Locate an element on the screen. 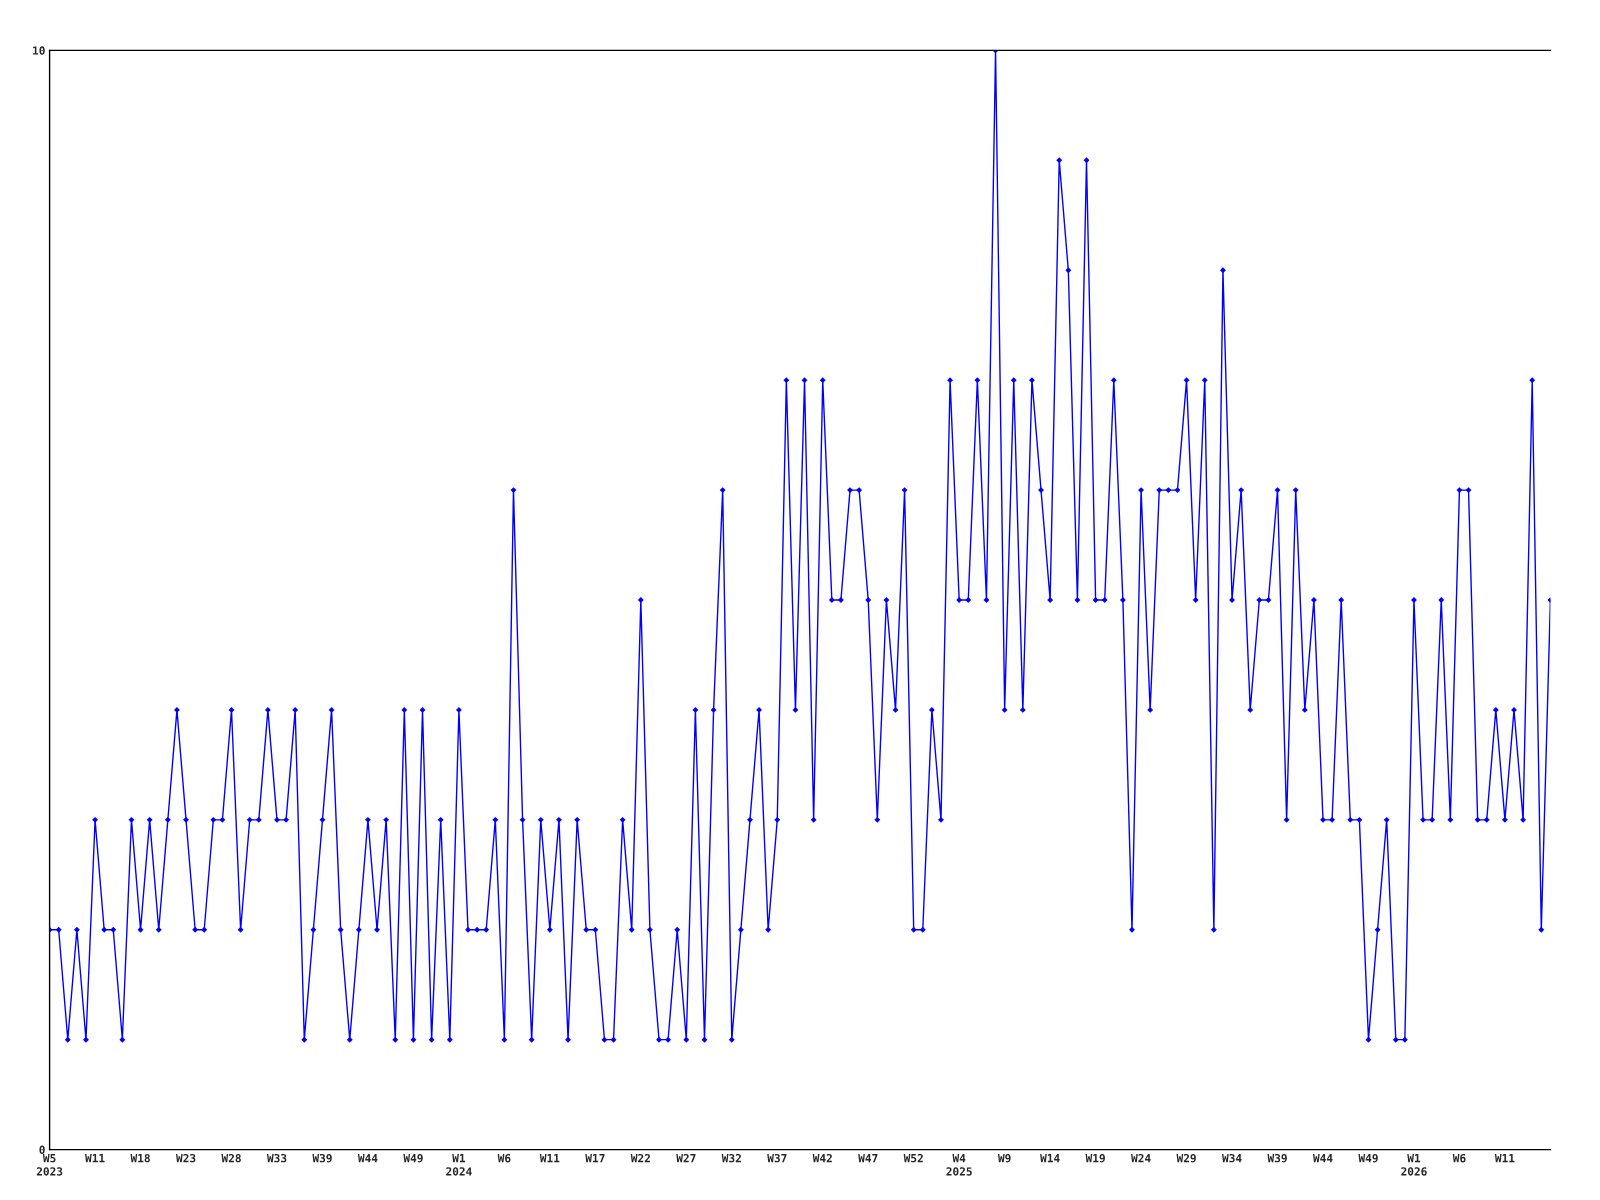  x-tick-label: W27 is located at coordinates (686, 1158).